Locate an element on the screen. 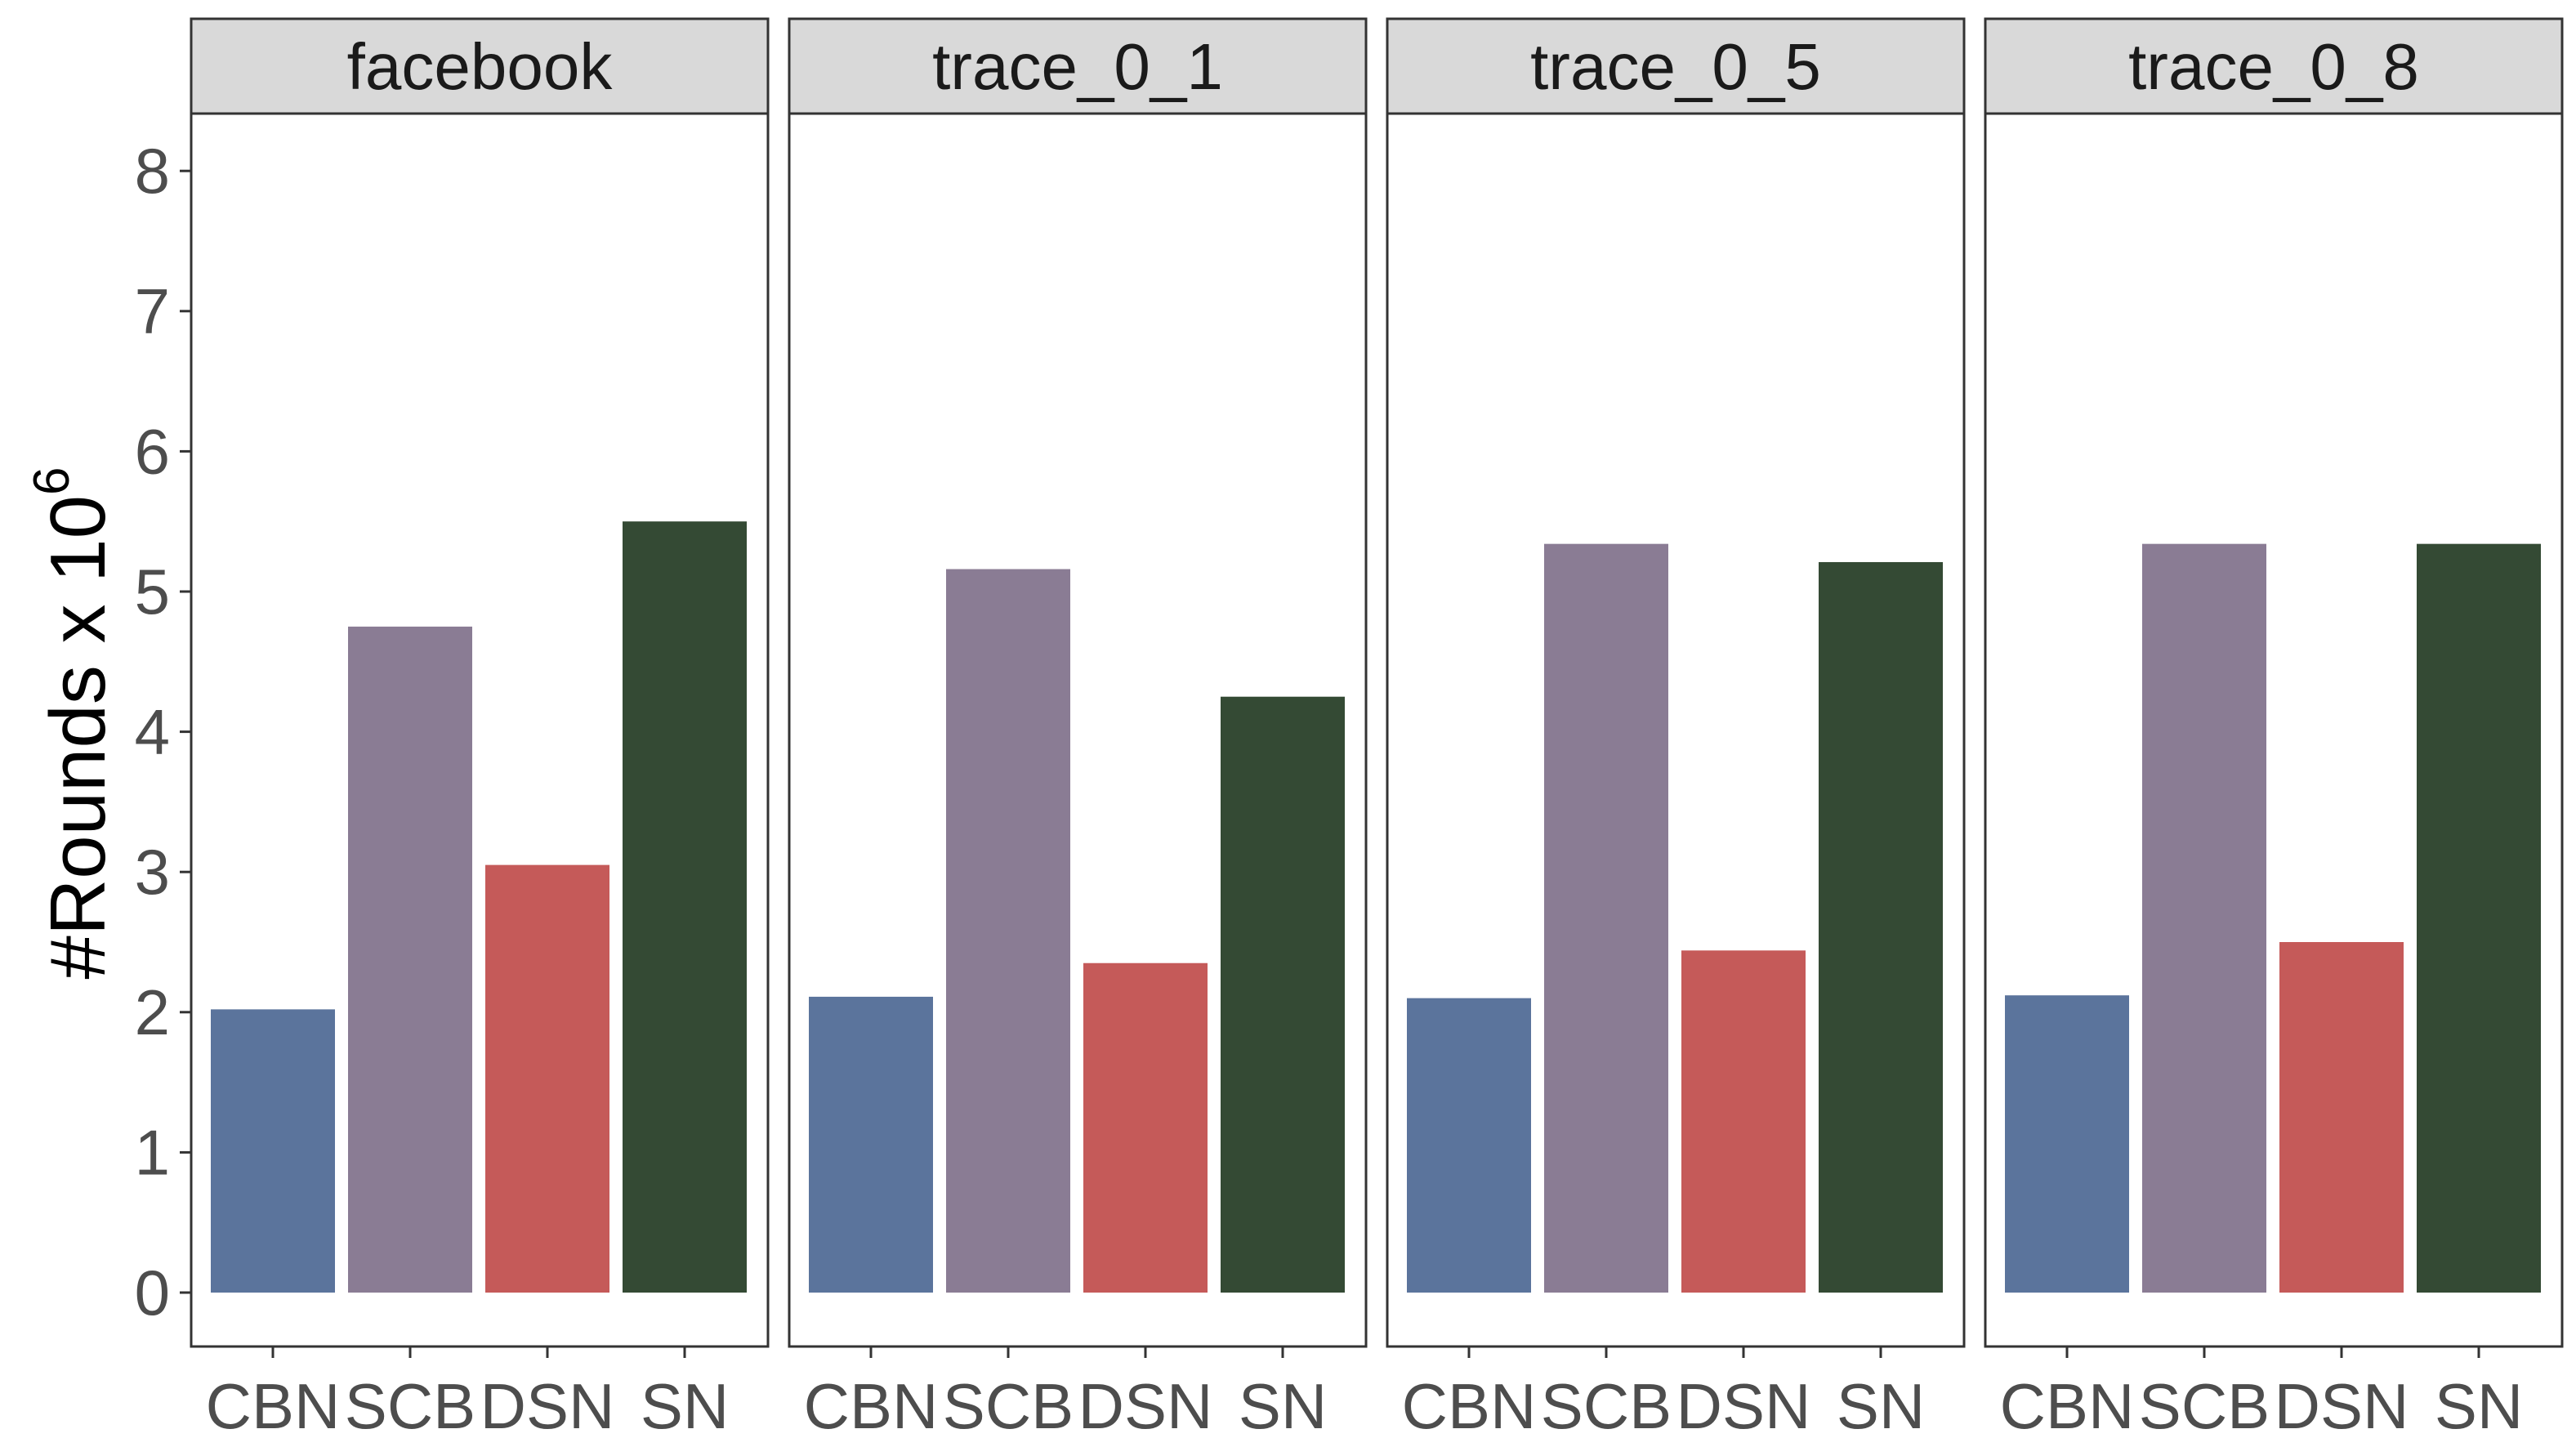 The height and width of the screenshot is (1447, 2576). y-axis: 0 1 2 3 4 5 6 7 8 is located at coordinates (163, 732).